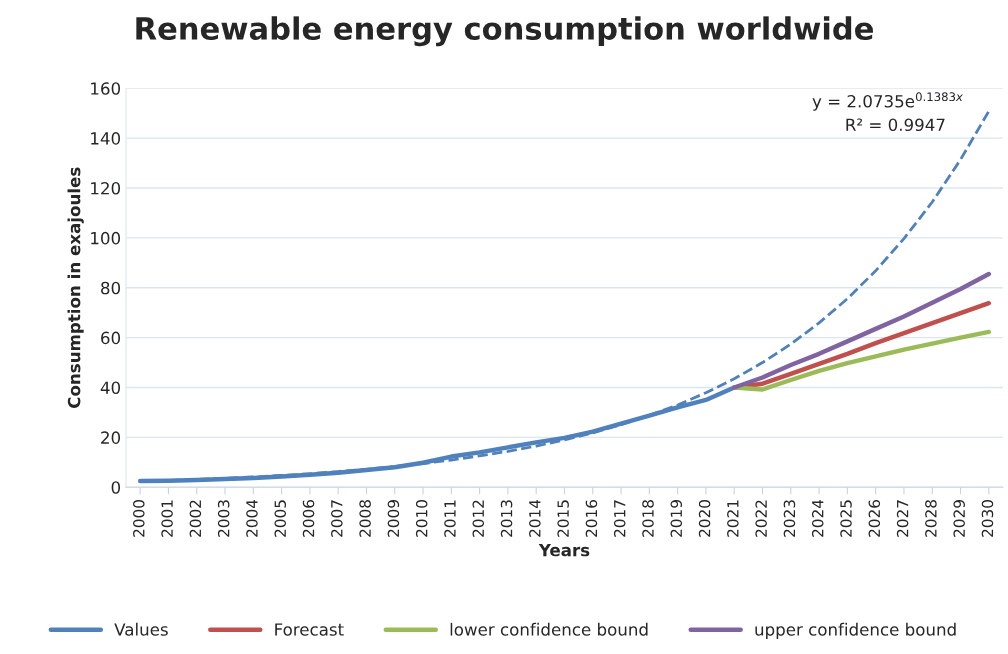 The image size is (1008, 654). Describe the element at coordinates (704, 518) in the screenshot. I see `x-tick-label: 2020` at that location.